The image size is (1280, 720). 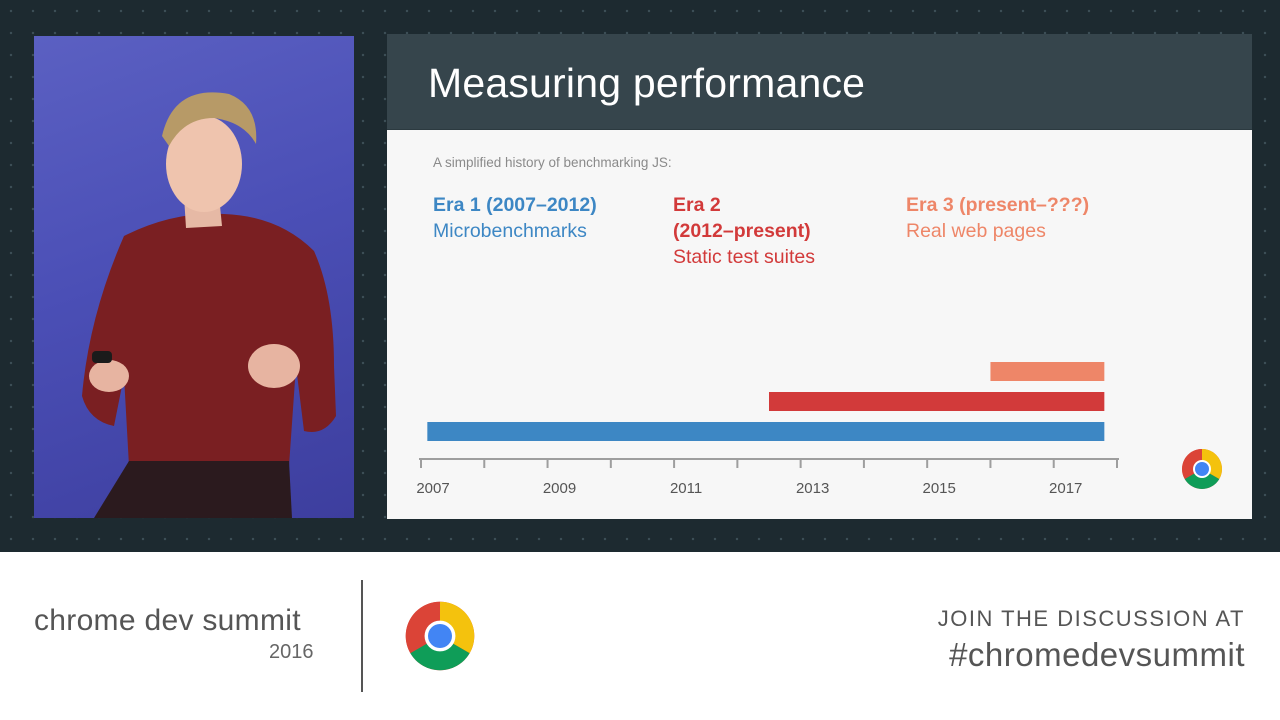 I want to click on timeline-tick-label: 2013, so click(x=812, y=488).